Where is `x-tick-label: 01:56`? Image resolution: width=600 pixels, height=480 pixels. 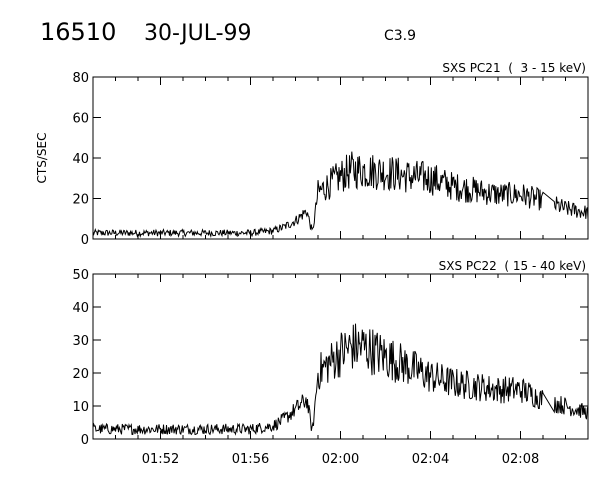 x-tick-label: 01:56 is located at coordinates (250, 459).